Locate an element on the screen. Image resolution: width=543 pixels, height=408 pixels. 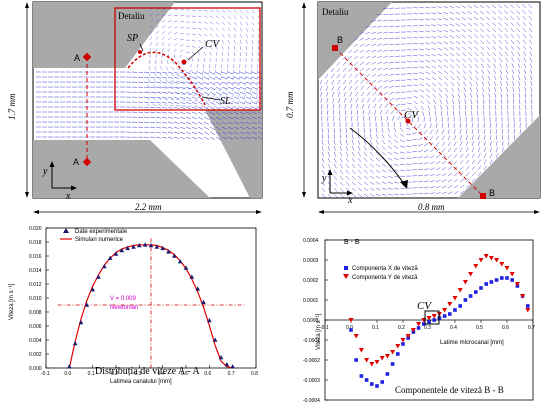
chart-a-ylabel: Viteza [m s⁻¹] is located at coordinates (12, 301).